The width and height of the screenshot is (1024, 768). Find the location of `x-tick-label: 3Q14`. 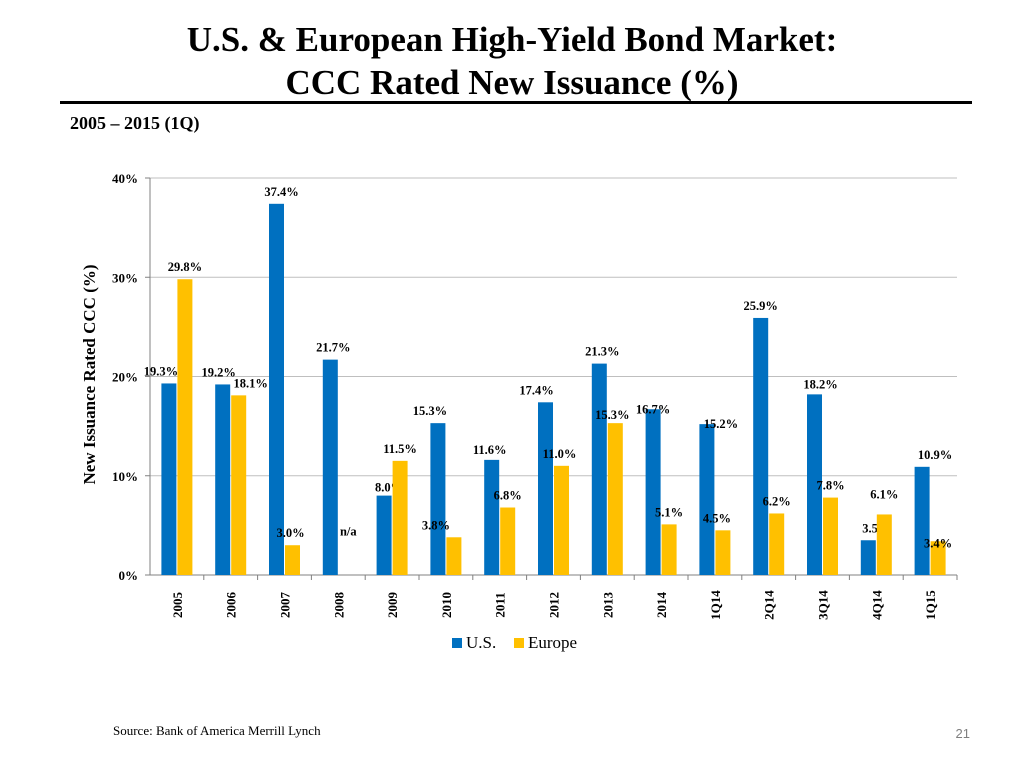

x-tick-label: 3Q14 is located at coordinates (823, 605).